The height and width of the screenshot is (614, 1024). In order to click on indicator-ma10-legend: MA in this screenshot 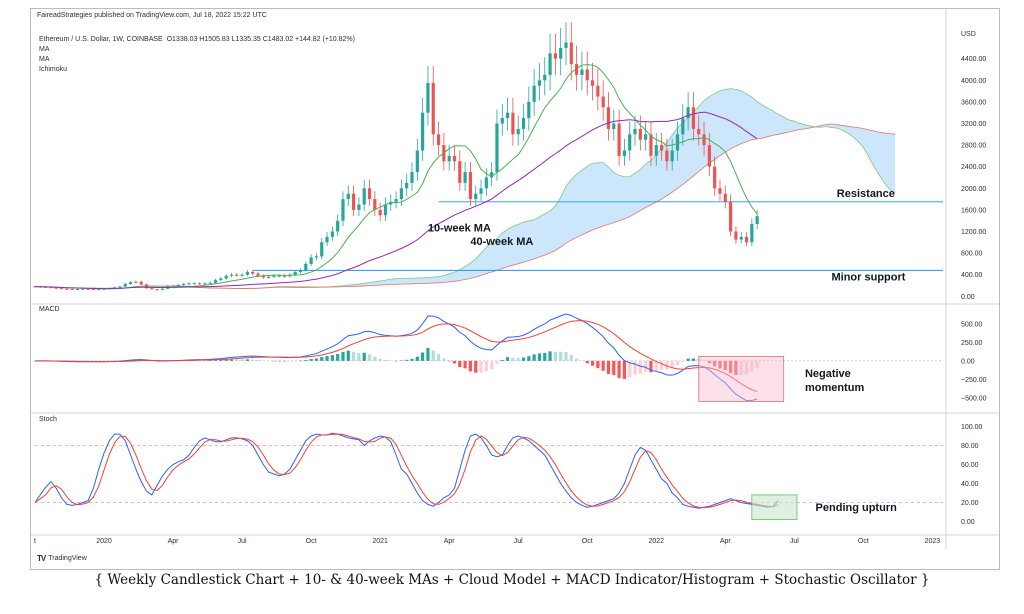, I will do `click(44, 49)`.